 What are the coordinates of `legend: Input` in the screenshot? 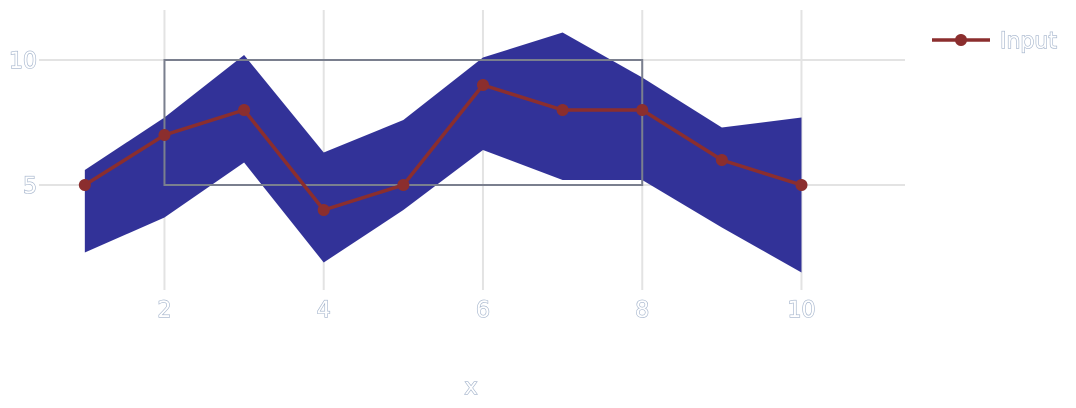 It's located at (995, 41).